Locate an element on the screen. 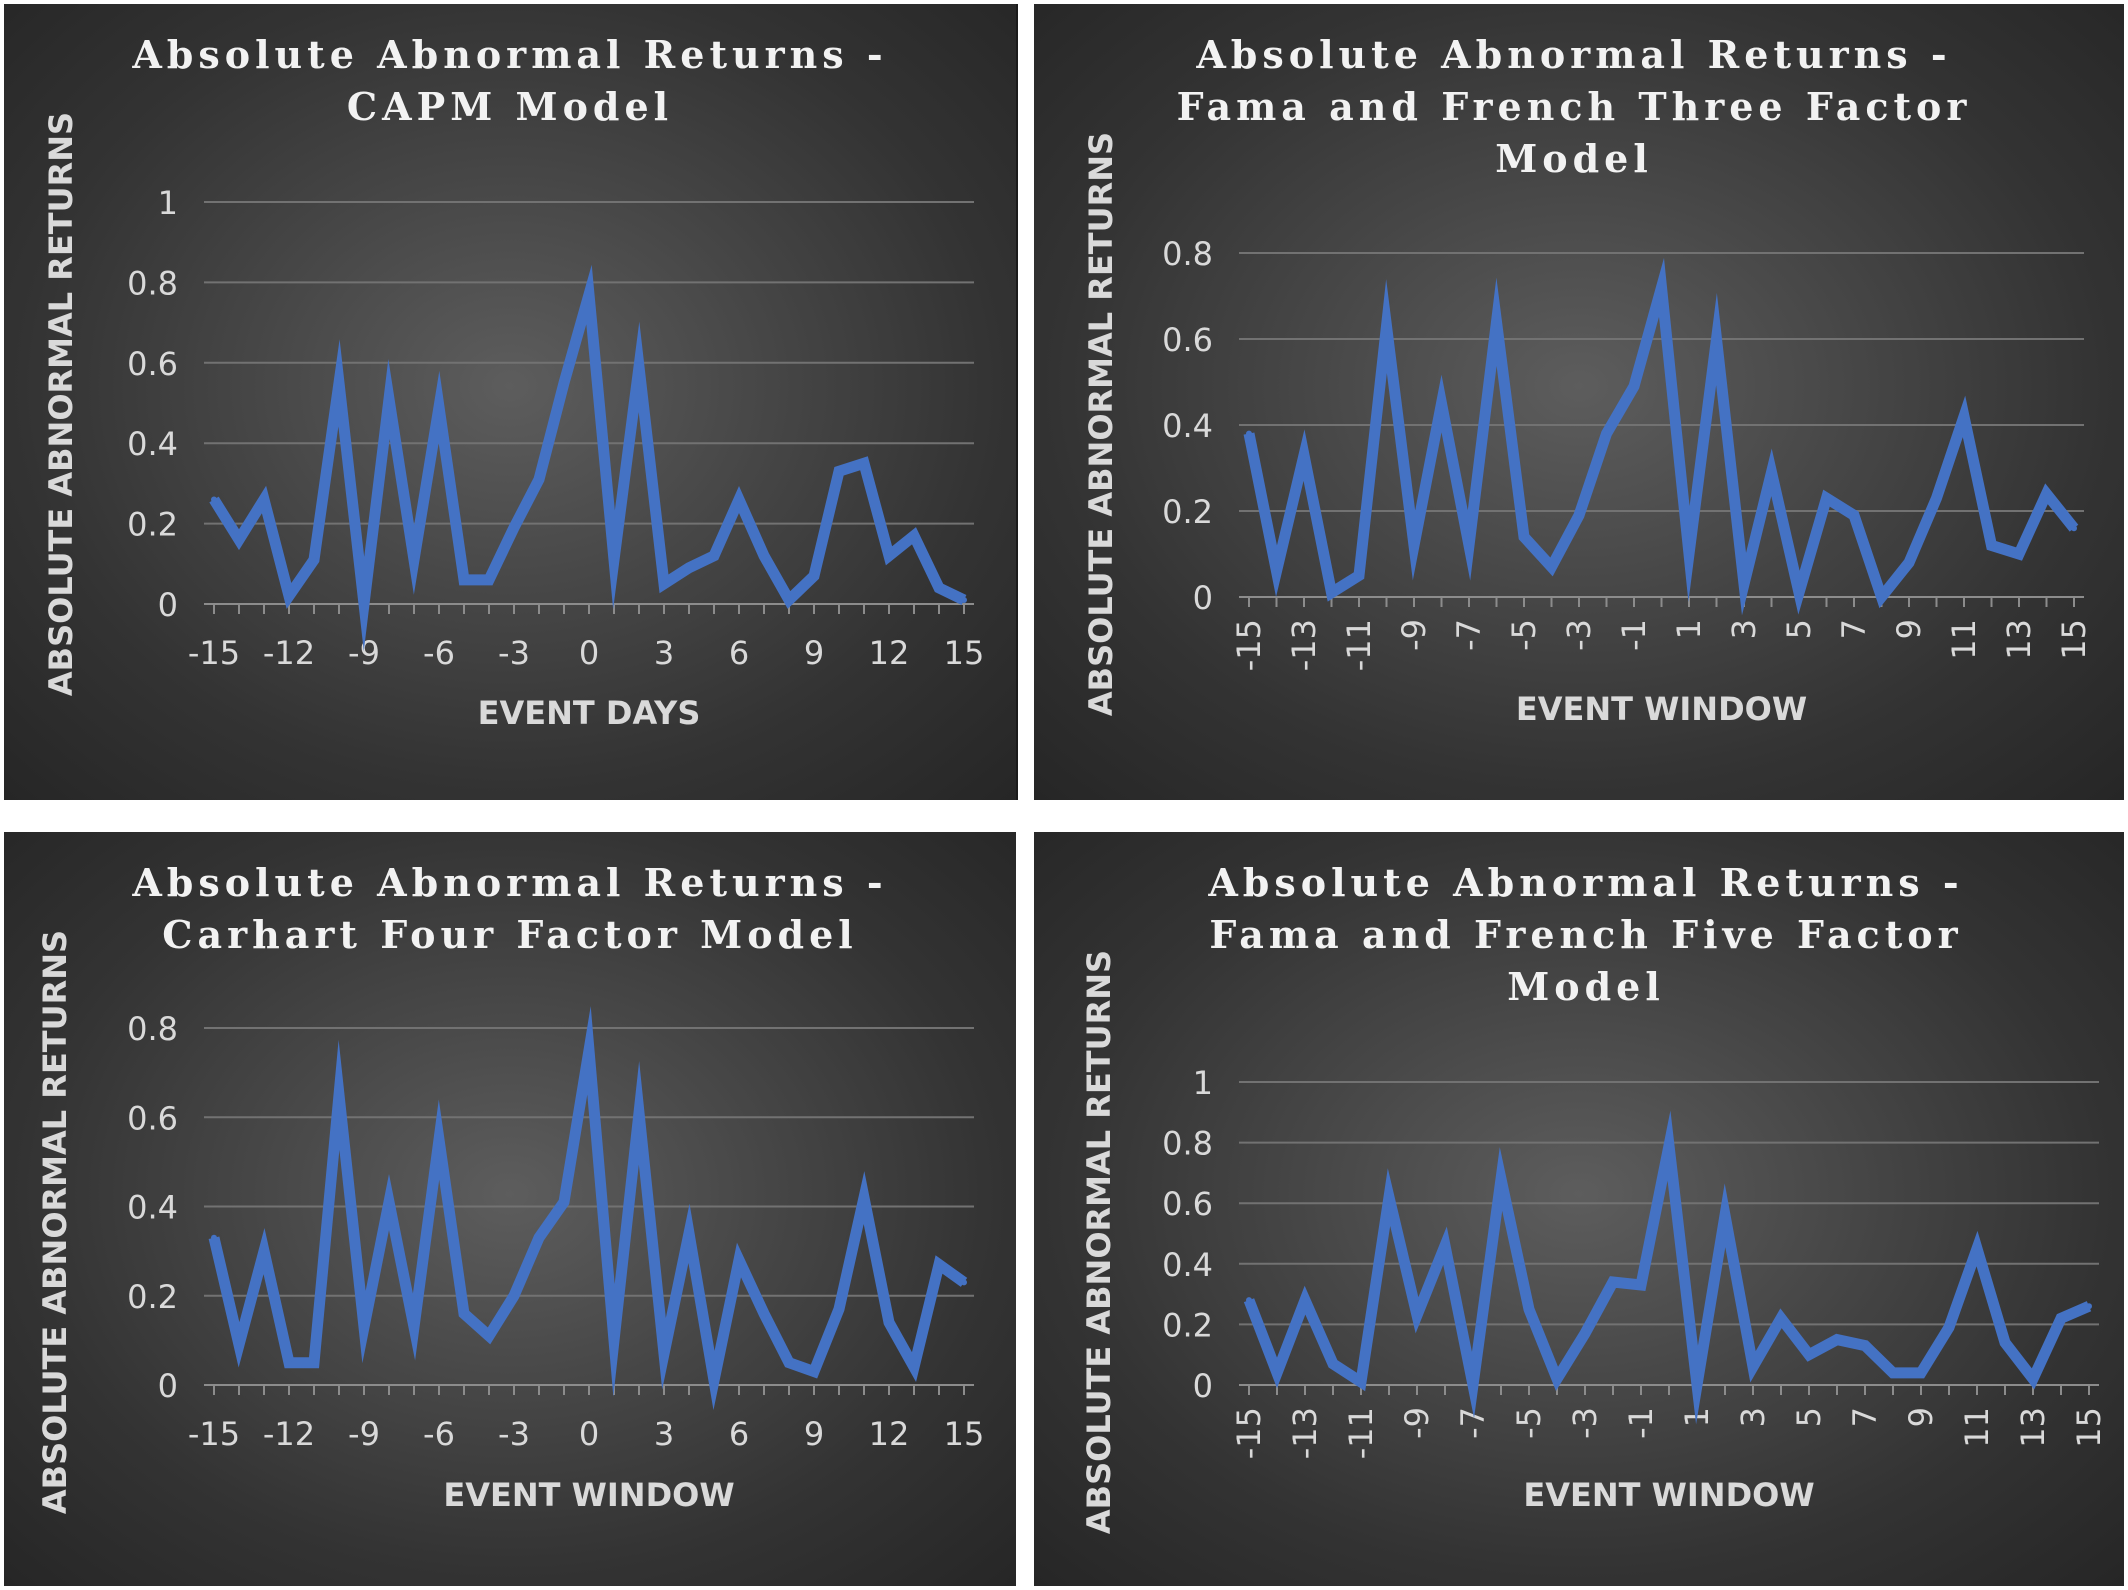 Image resolution: width=2128 pixels, height=1590 pixels. y-tick-label: 0.6 is located at coordinates (152, 1118).